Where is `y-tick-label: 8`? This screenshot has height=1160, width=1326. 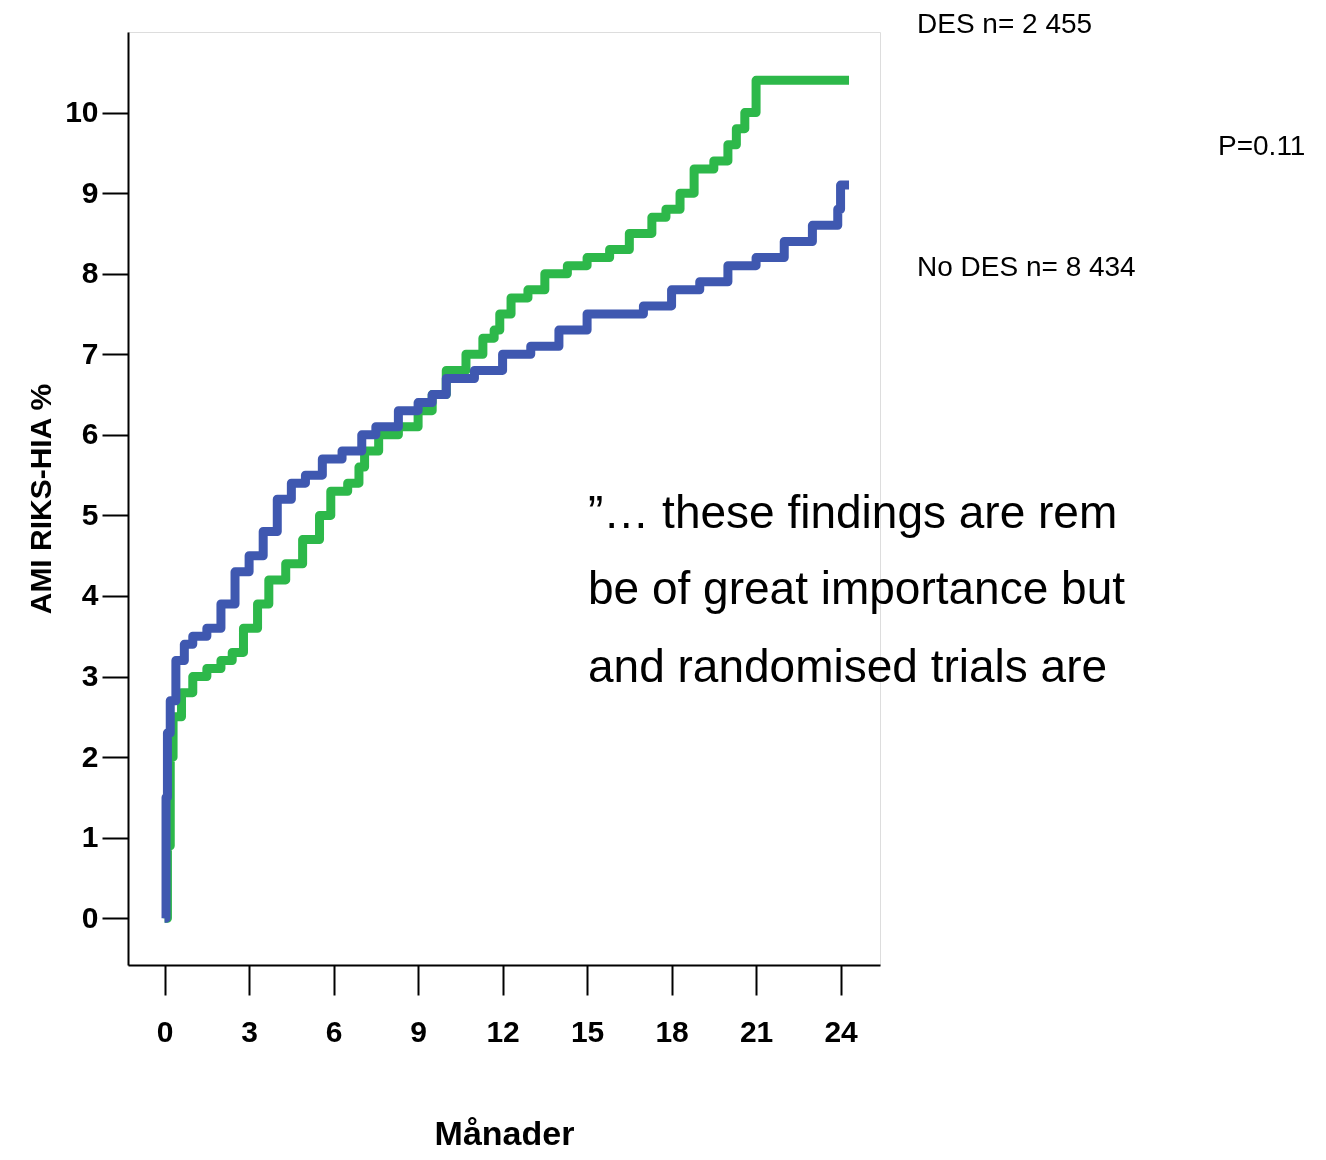 y-tick-label: 8 is located at coordinates (90, 273).